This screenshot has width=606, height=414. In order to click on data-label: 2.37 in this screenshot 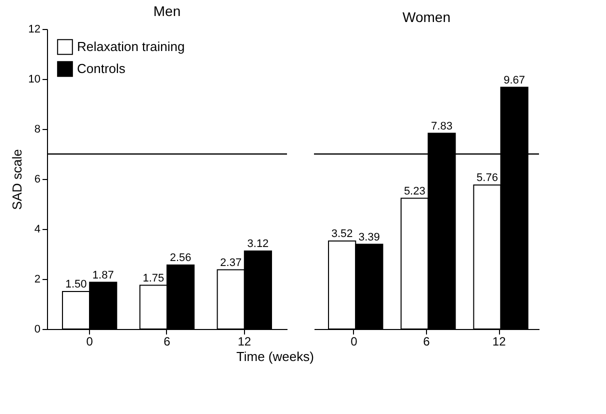, I will do `click(231, 262)`.